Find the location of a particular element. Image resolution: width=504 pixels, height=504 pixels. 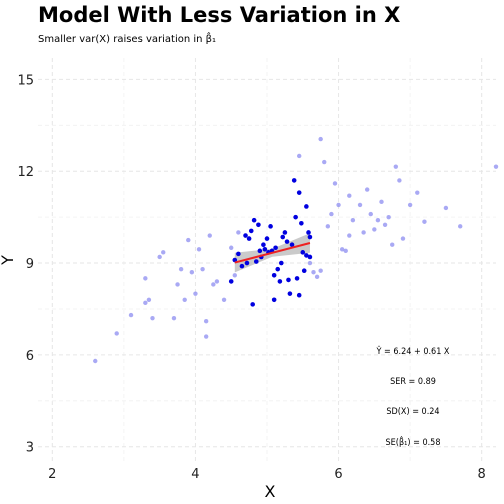

annotation-ser: SER = 0.89 is located at coordinates (413, 382).